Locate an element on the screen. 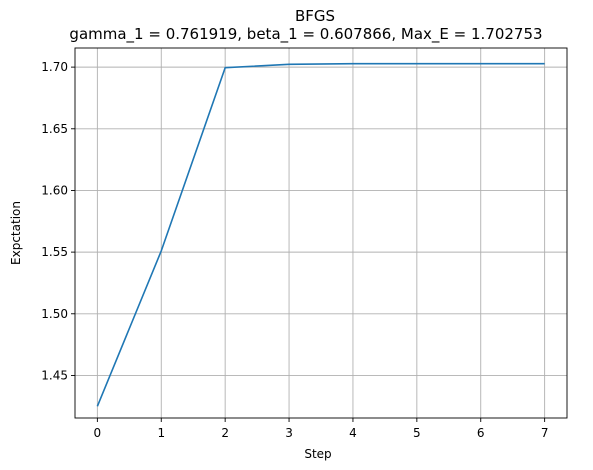 This screenshot has height=470, width=593. y-tick-label: 1.50 is located at coordinates (54, 314).